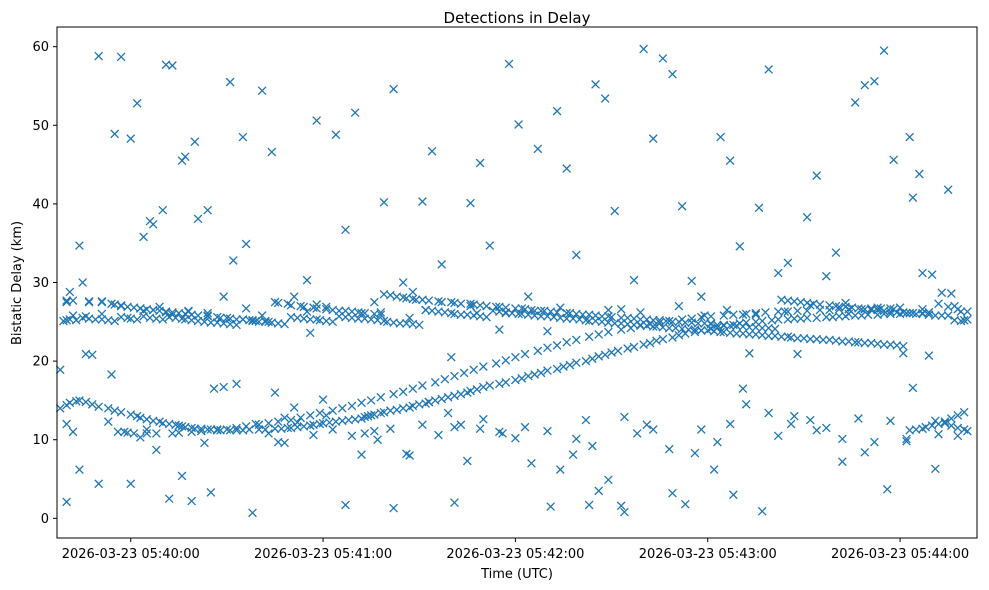 This screenshot has height=590, width=989. What do you see at coordinates (900, 554) in the screenshot?
I see `x-tick-label: 2026-03-23 05:44:00` at bounding box center [900, 554].